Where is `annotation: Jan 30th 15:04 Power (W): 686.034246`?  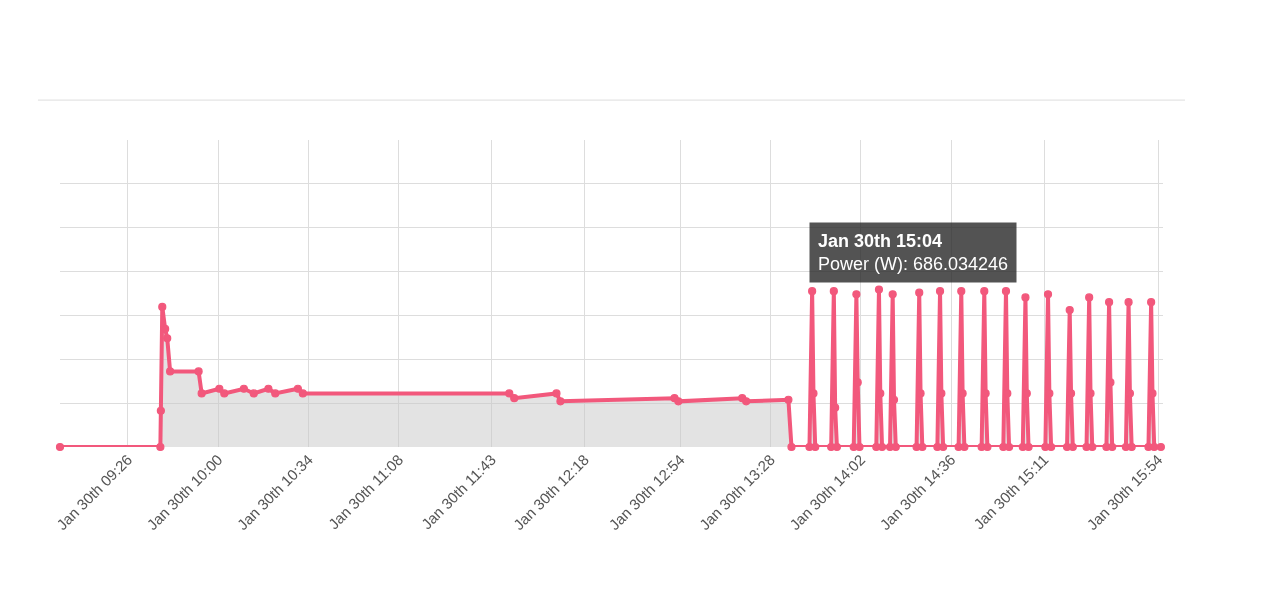 annotation: Jan 30th 15:04 Power (W): 686.034246 is located at coordinates (913, 253).